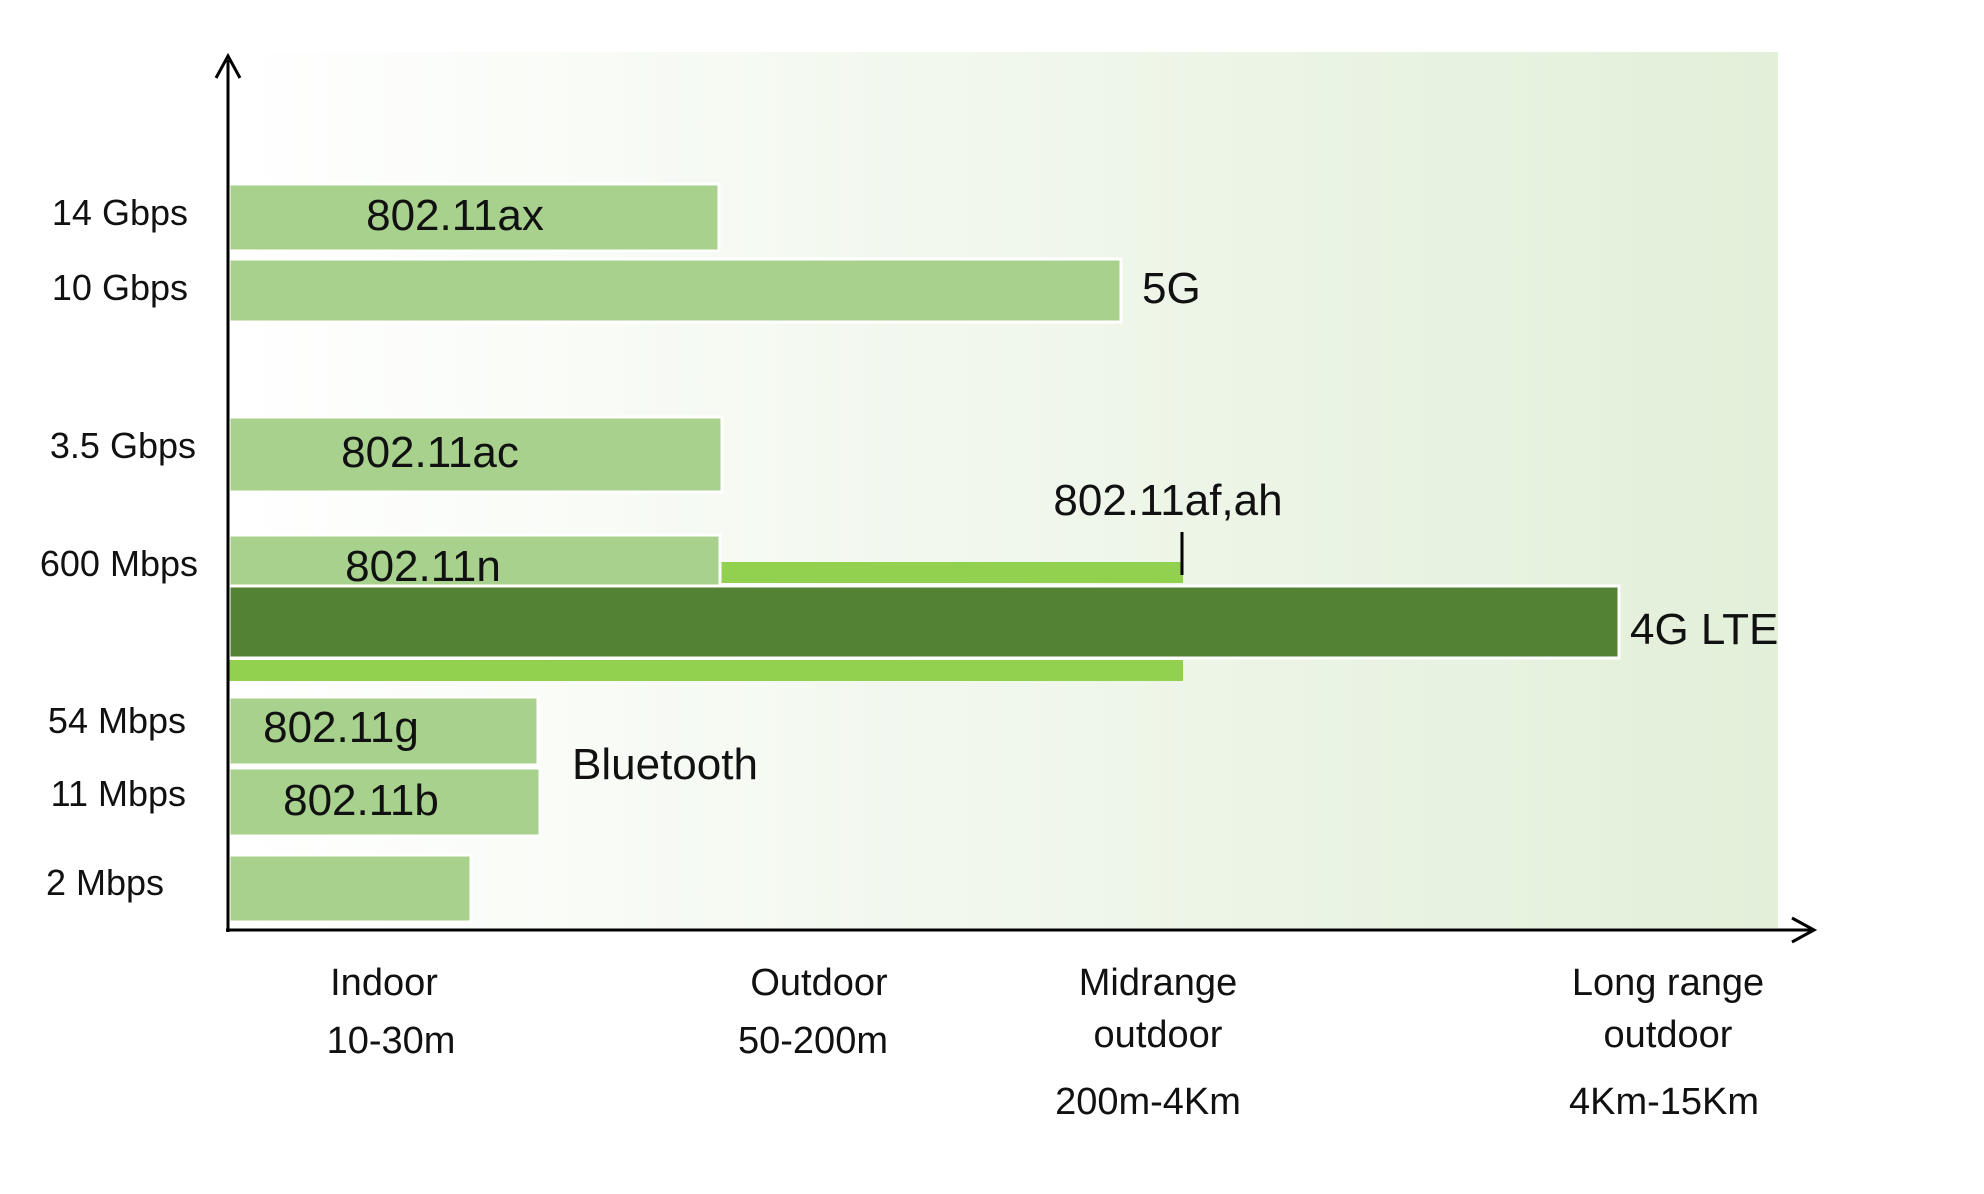  What do you see at coordinates (430, 452) in the screenshot?
I see `label-802-11ac: 802.11ac` at bounding box center [430, 452].